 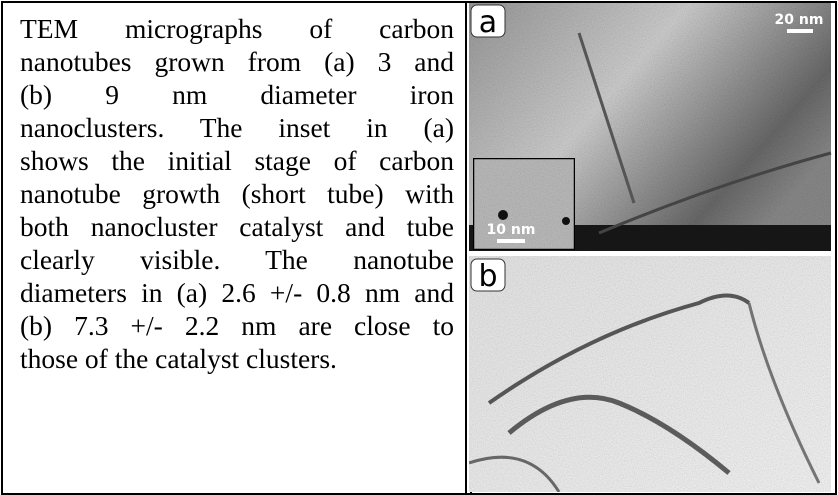 I want to click on caption-line: nanotubes grown from (a) 3 and, so click(x=237, y=61).